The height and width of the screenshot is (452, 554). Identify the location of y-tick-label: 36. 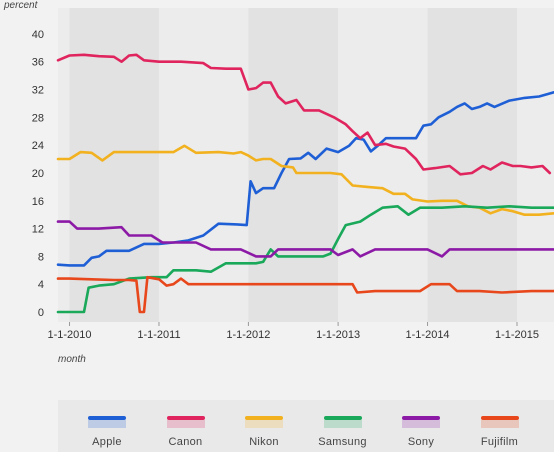
(38, 63).